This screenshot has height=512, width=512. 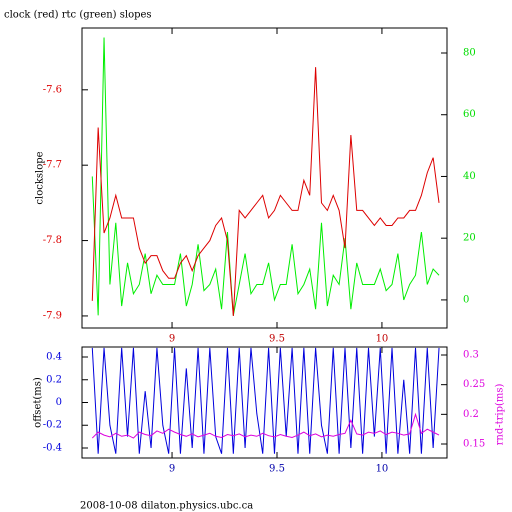 What do you see at coordinates (469, 114) in the screenshot?
I see `y2-tick-label: 60` at bounding box center [469, 114].